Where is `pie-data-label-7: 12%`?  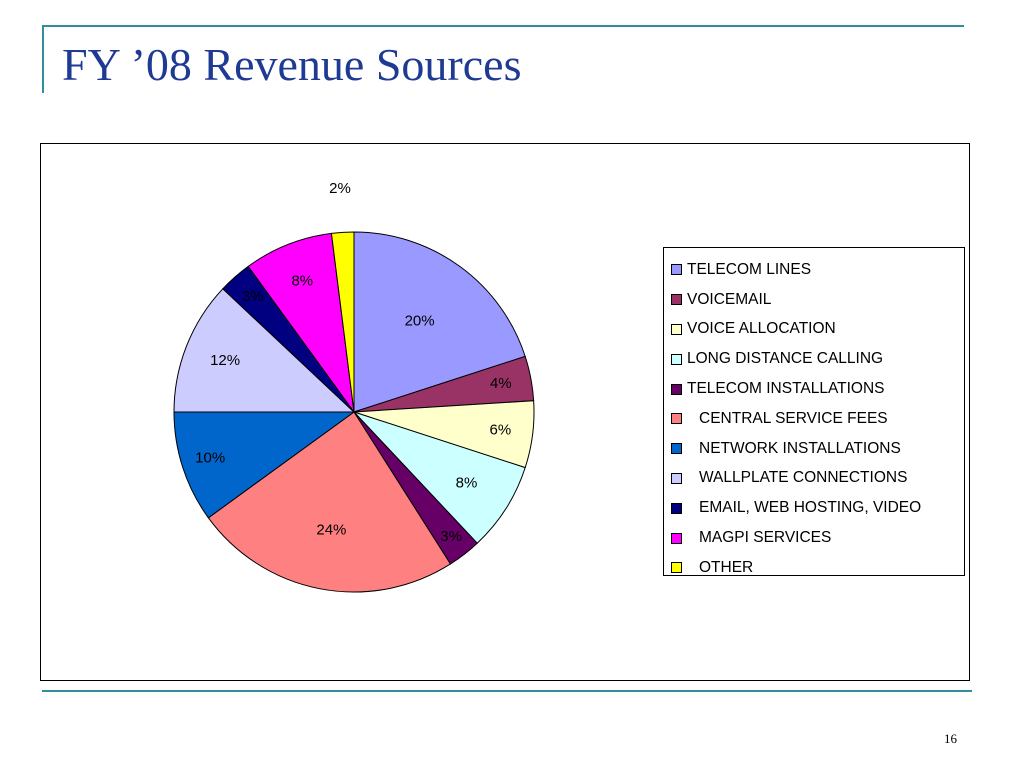
pie-data-label-7: 12% is located at coordinates (225, 360).